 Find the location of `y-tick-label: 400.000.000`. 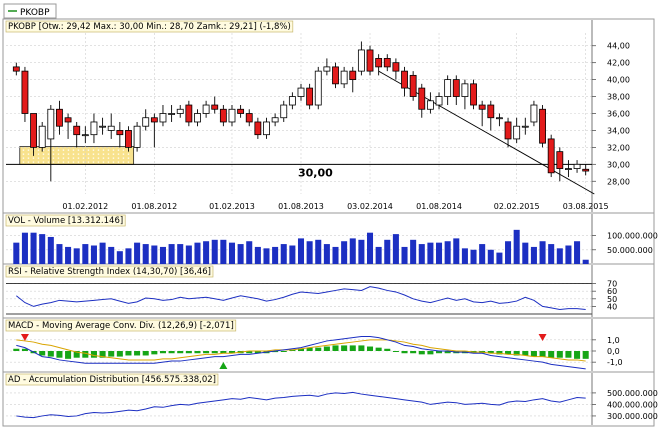

y-tick-label: 400.000.000 is located at coordinates (632, 404).